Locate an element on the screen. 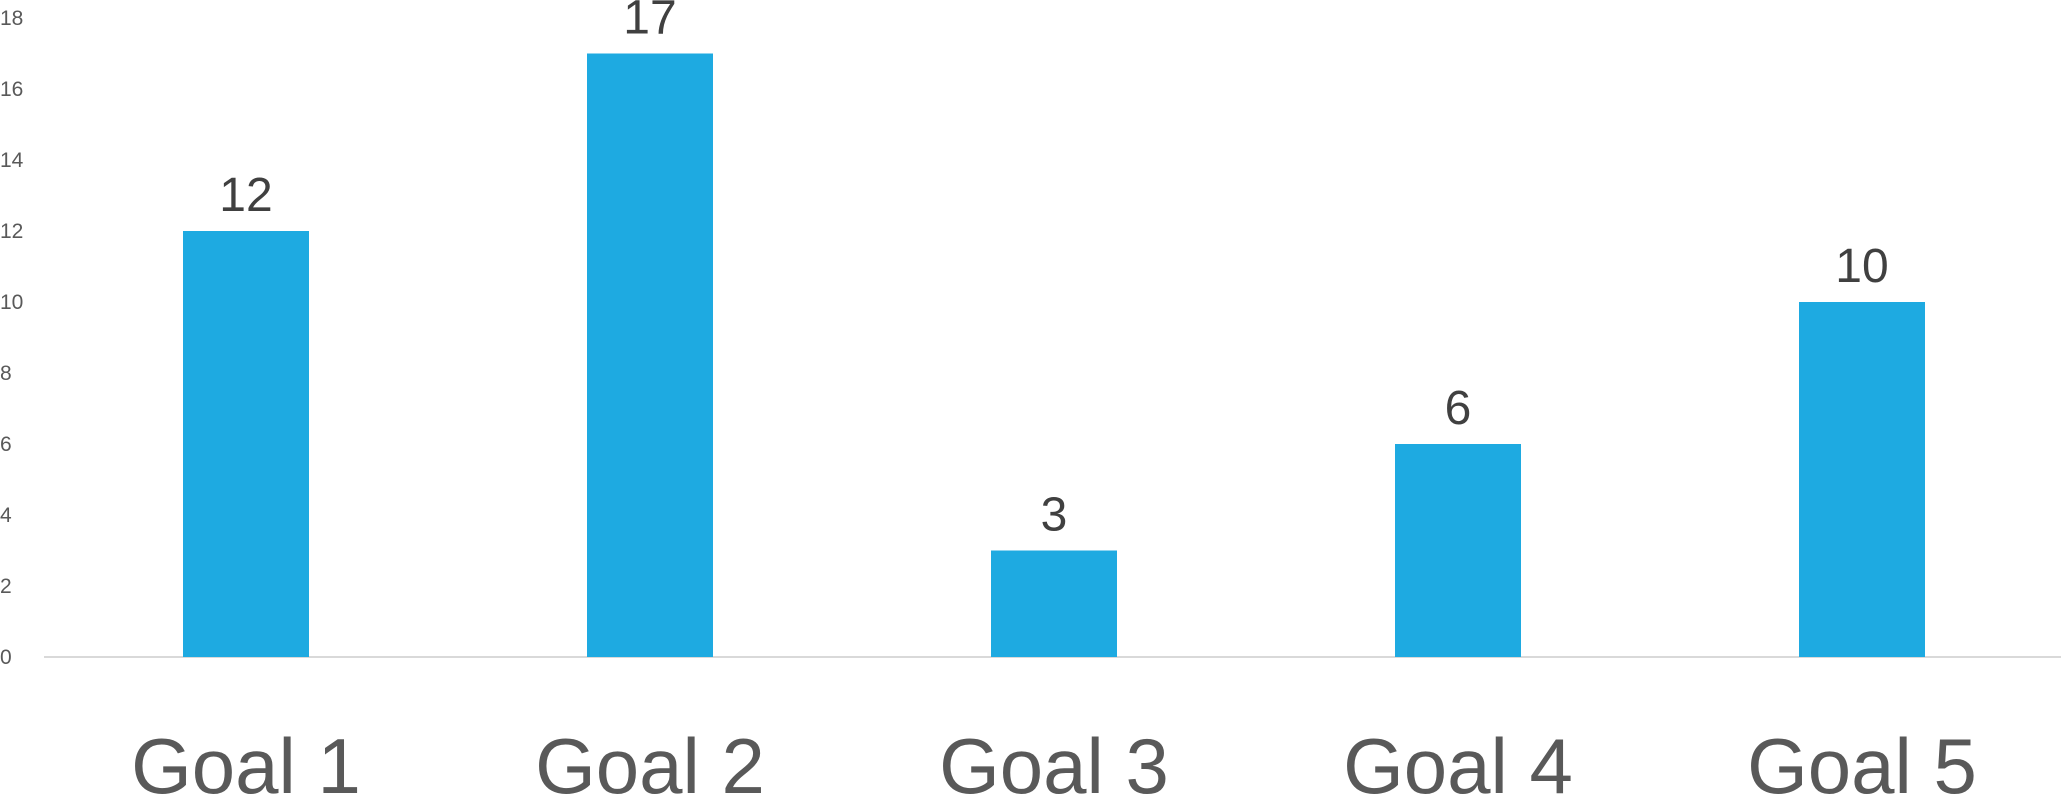 The image size is (2061, 805). data-label: 12 is located at coordinates (245, 195).